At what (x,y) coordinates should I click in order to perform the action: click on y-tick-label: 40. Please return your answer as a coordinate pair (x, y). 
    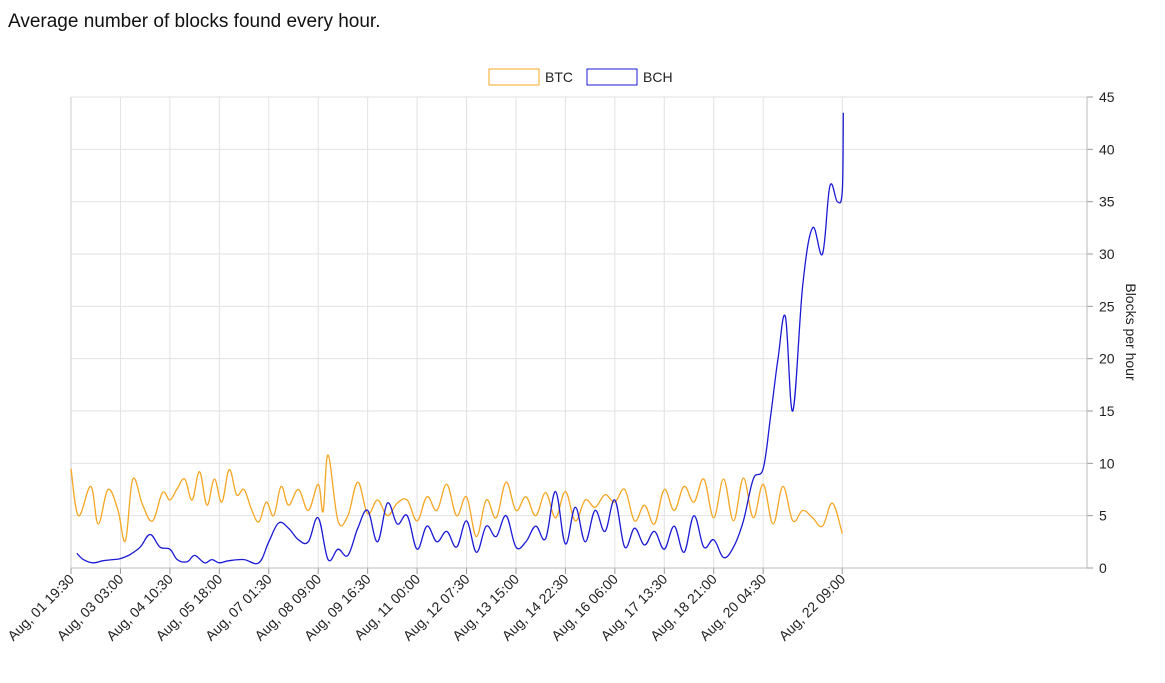
    Looking at the image, I should click on (1107, 149).